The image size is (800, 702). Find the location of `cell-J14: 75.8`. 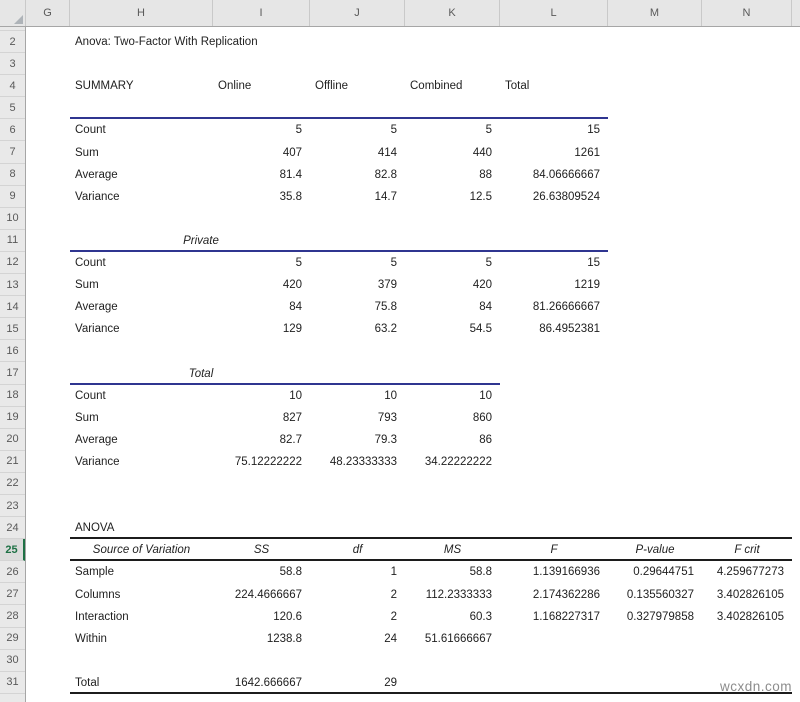

cell-J14: 75.8 is located at coordinates (385, 307).